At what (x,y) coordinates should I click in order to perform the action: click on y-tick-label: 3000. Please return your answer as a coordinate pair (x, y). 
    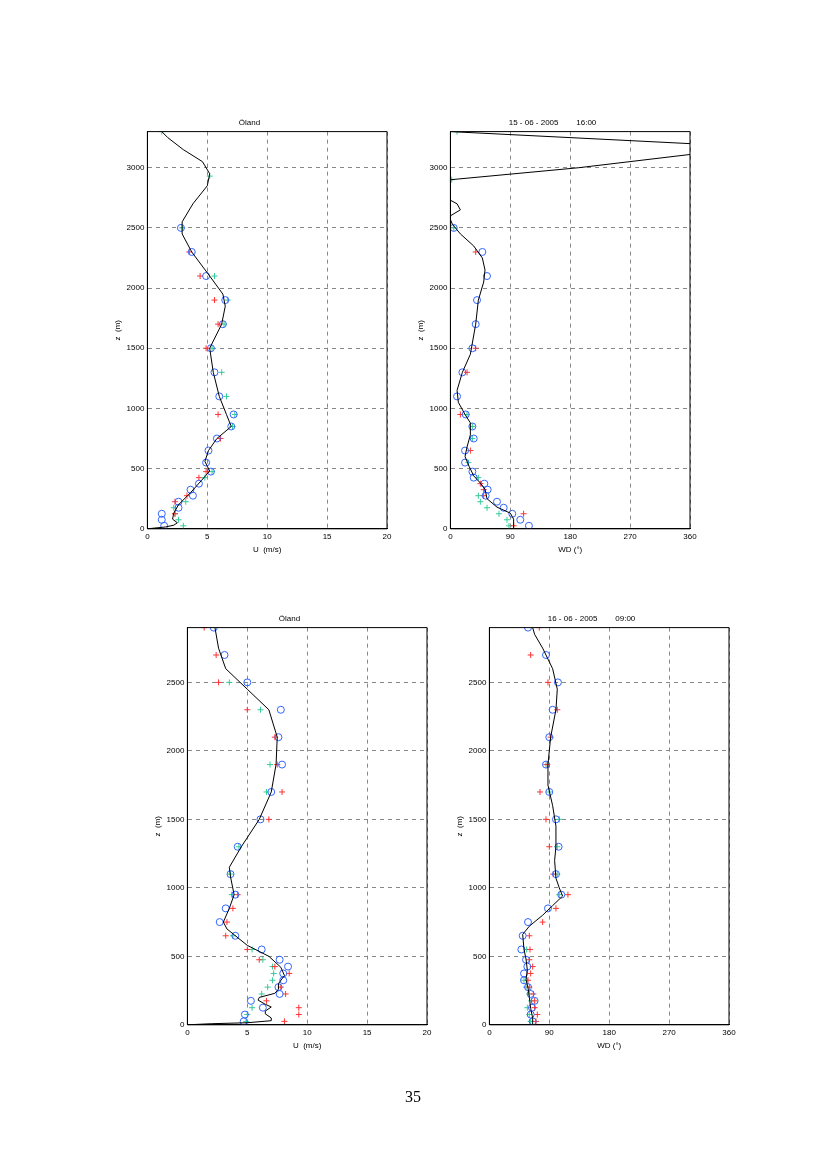
    Looking at the image, I should click on (438, 167).